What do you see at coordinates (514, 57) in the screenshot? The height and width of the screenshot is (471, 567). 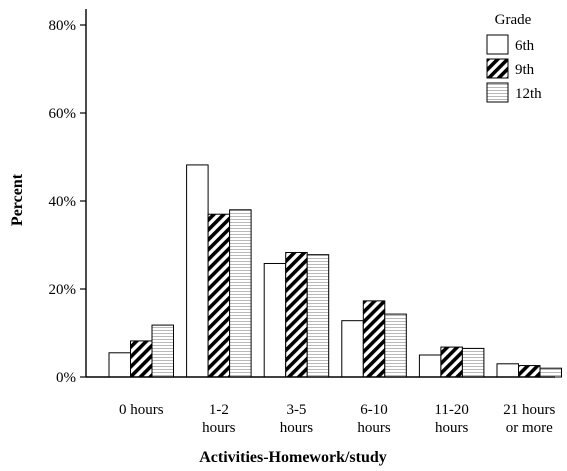 I see `legend: Grade 6th 9th 12th` at bounding box center [514, 57].